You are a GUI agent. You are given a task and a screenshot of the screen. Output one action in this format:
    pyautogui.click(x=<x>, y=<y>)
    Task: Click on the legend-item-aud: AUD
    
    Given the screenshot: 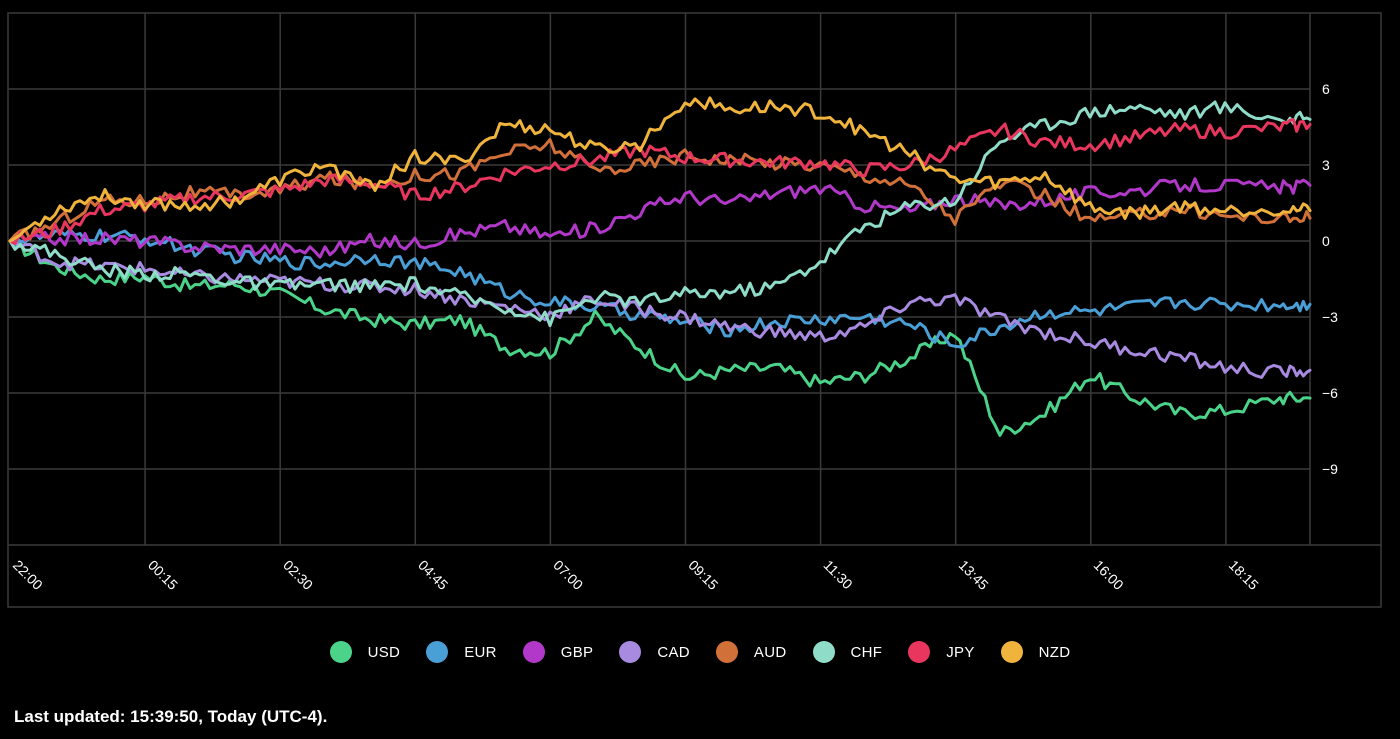 What is the action you would take?
    pyautogui.click(x=751, y=652)
    